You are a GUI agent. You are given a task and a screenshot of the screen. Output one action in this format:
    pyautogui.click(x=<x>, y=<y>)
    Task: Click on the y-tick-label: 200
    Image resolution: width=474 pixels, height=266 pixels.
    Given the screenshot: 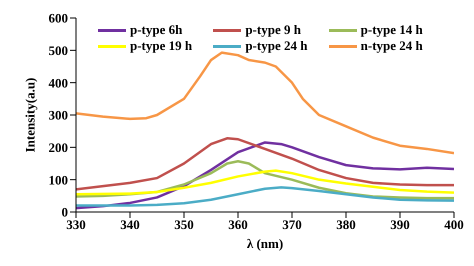 What is the action you would take?
    pyautogui.click(x=58, y=147)
    